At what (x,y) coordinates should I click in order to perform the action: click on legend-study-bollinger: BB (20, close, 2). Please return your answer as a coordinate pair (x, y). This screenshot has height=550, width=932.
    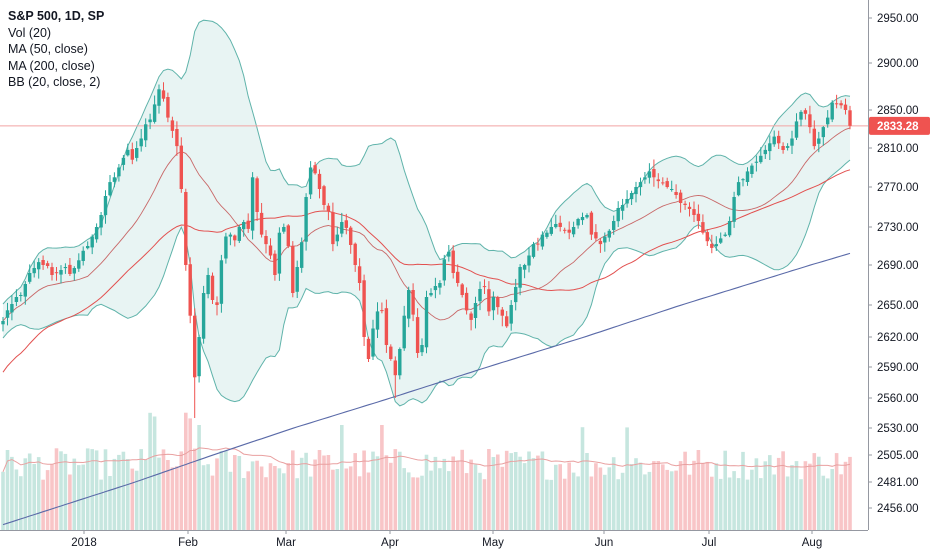
    Looking at the image, I should click on (54, 82).